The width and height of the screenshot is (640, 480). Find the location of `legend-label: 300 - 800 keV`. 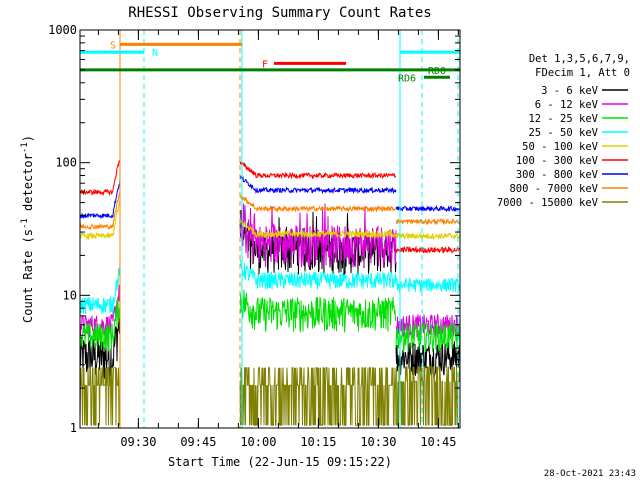

legend-label: 300 - 800 keV is located at coordinates (557, 175).